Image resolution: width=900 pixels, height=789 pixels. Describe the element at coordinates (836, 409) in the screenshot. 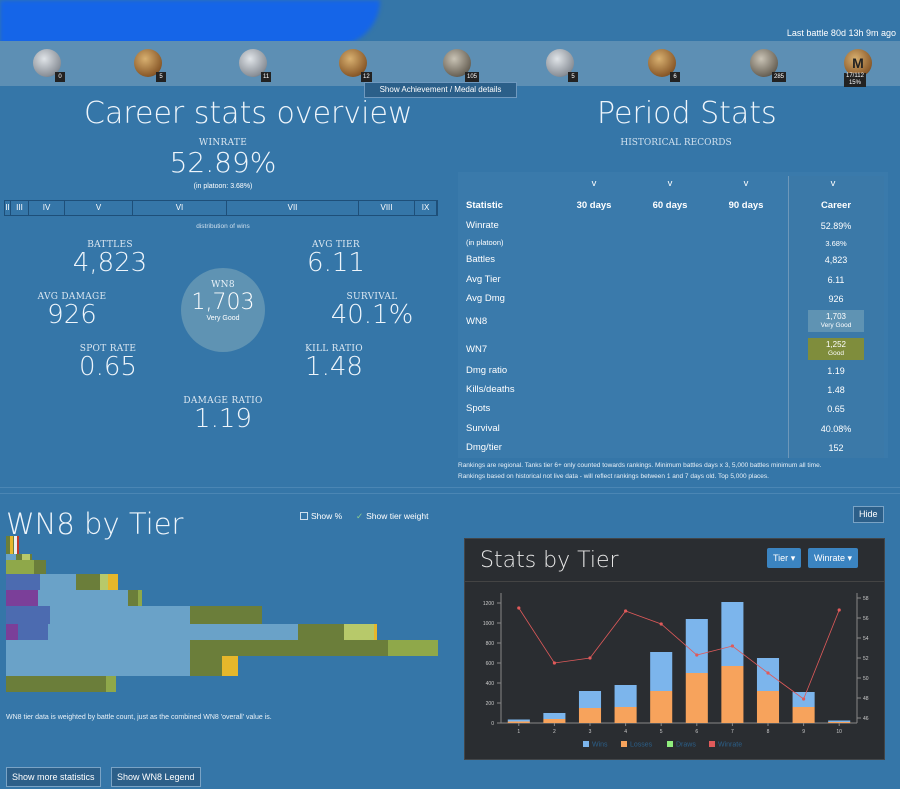

I see `career-value: 0.65` at that location.